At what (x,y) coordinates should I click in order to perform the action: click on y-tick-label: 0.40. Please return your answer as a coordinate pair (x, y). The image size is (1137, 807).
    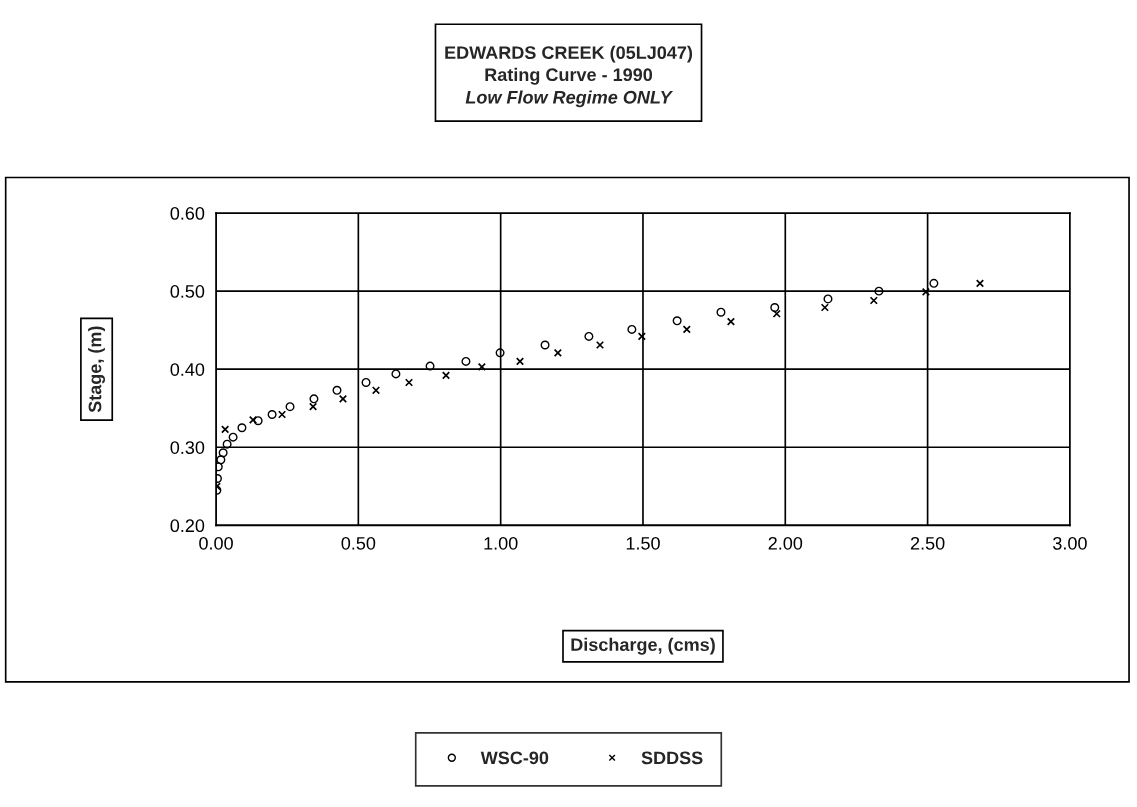
    Looking at the image, I should click on (187, 369).